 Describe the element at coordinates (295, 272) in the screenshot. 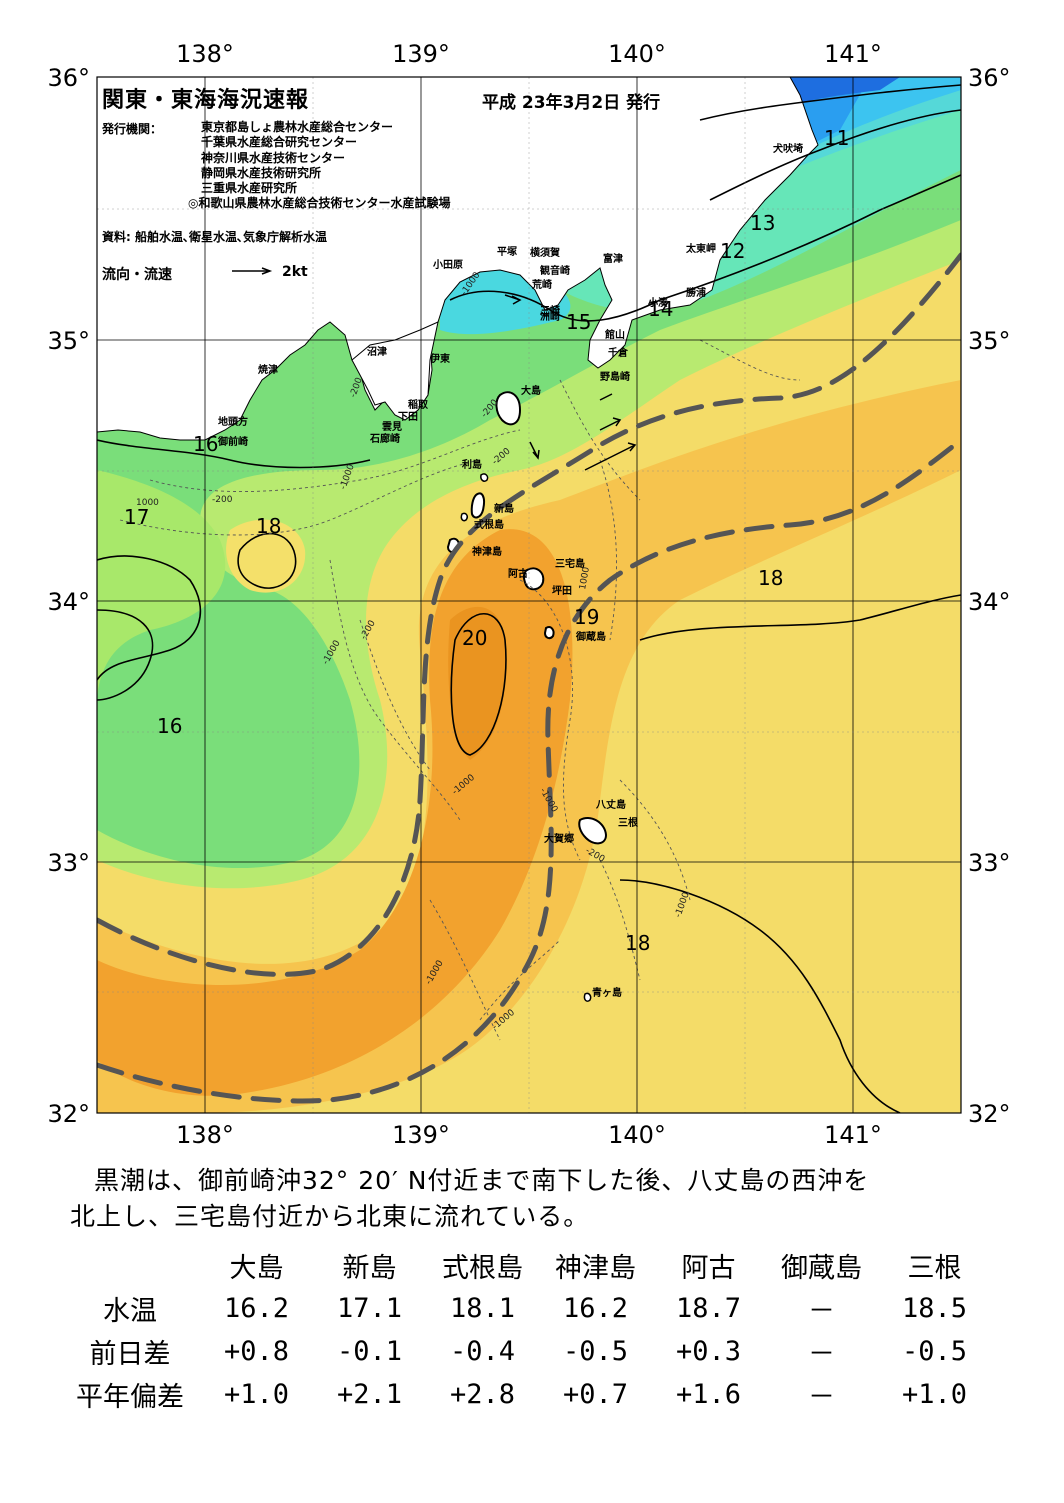

I see `flow-legend-scale: 2kt` at that location.